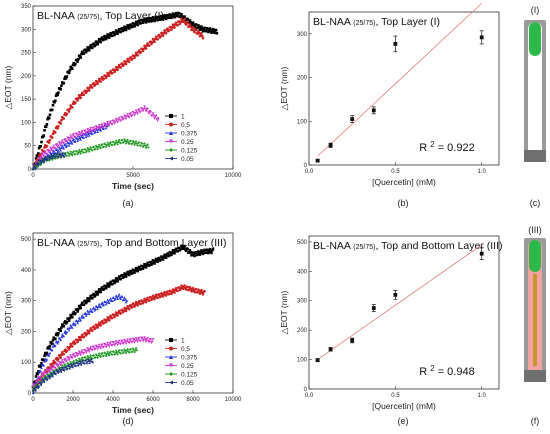 The width and height of the screenshot is (550, 434). I want to click on fit-line, so click(400, 79).